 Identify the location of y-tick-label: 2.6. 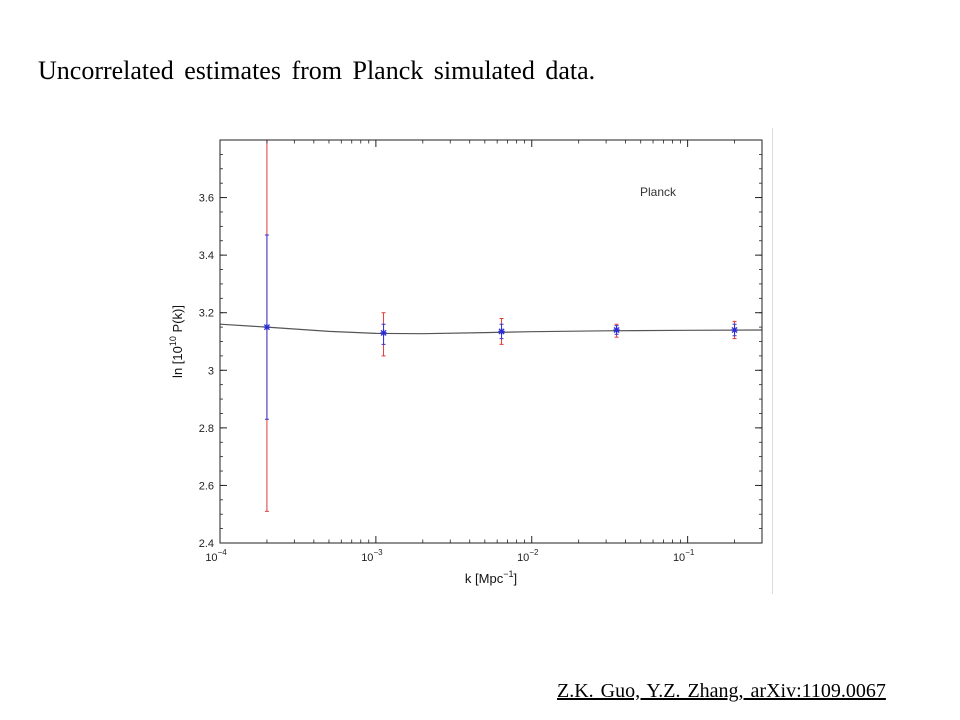
(206, 486).